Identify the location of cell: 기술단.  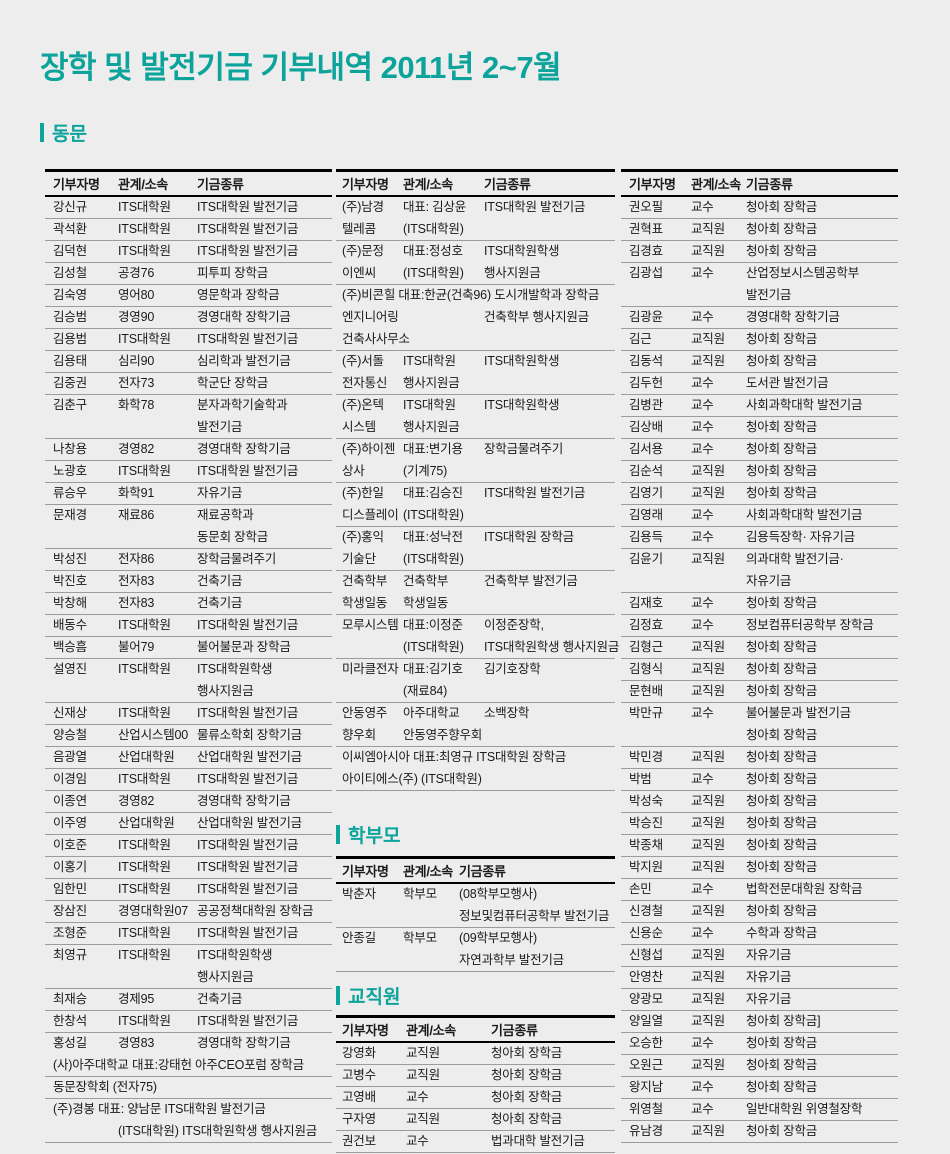
(359, 559).